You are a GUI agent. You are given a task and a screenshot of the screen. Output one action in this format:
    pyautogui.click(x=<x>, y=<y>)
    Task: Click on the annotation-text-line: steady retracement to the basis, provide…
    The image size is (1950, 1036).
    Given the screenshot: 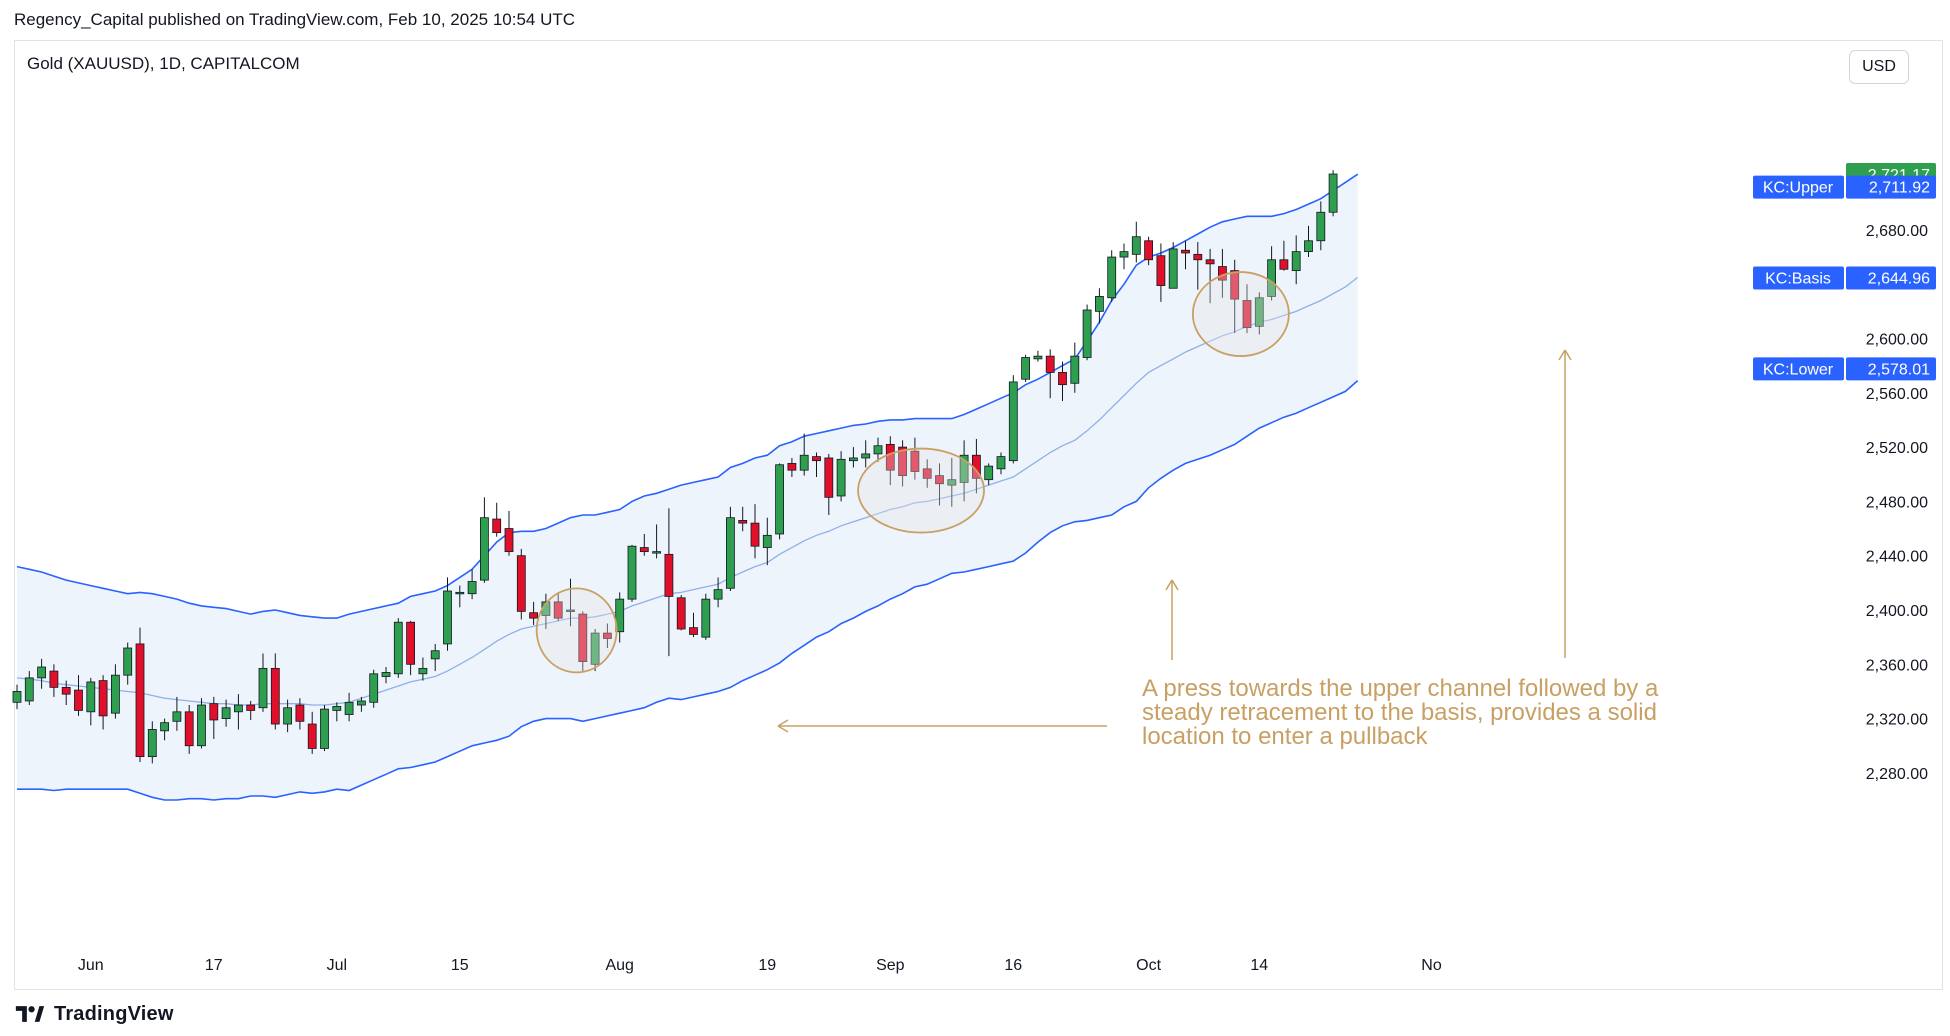 What is the action you would take?
    pyautogui.click(x=1399, y=712)
    